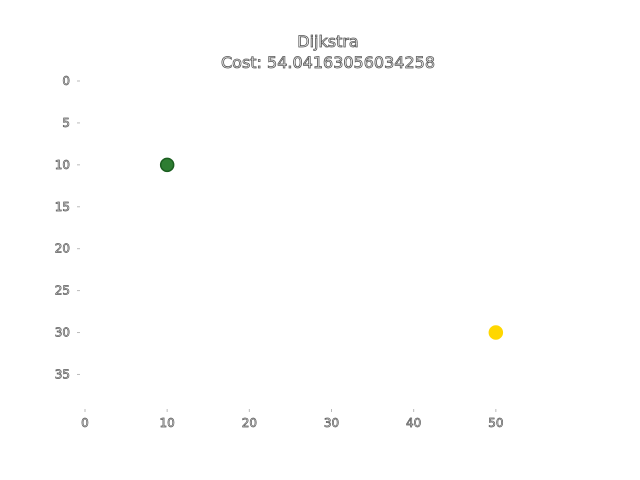 Image resolution: width=640 pixels, height=480 pixels. What do you see at coordinates (327, 41) in the screenshot?
I see `chart-title: Dijkstra` at bounding box center [327, 41].